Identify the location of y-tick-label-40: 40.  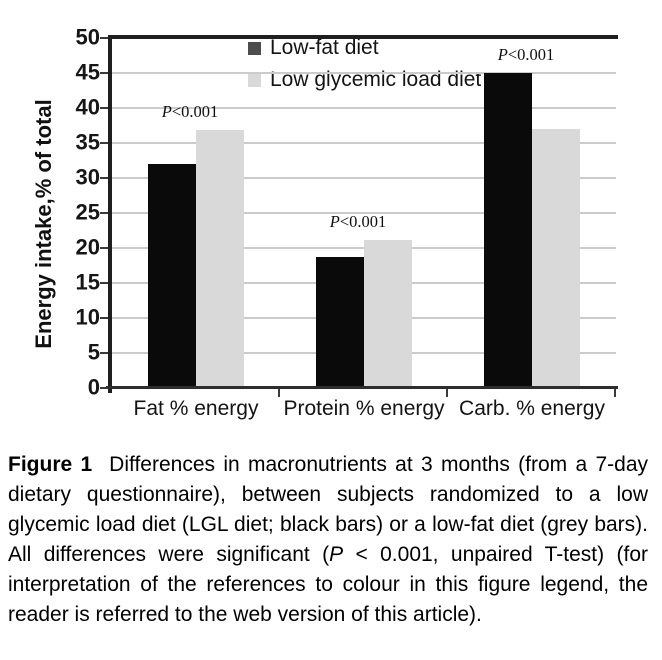
(87, 107).